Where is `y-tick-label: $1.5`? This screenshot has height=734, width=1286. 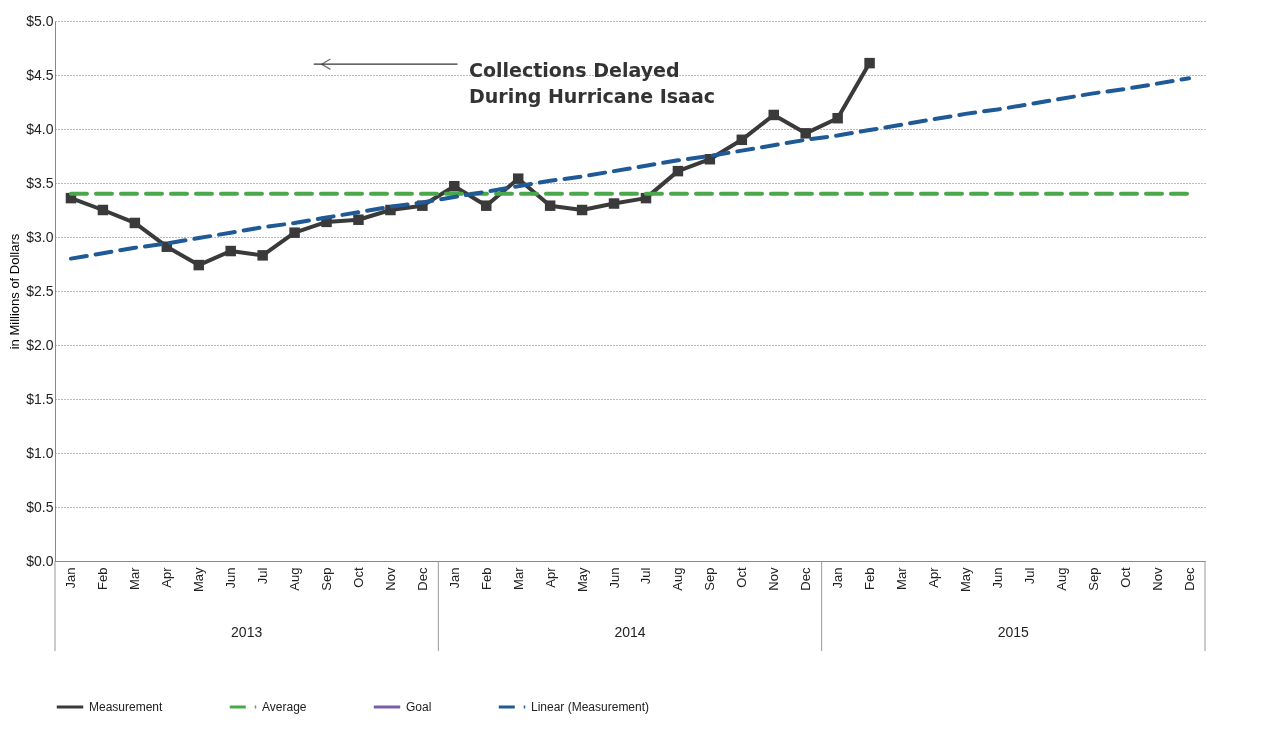 y-tick-label: $1.5 is located at coordinates (40, 398).